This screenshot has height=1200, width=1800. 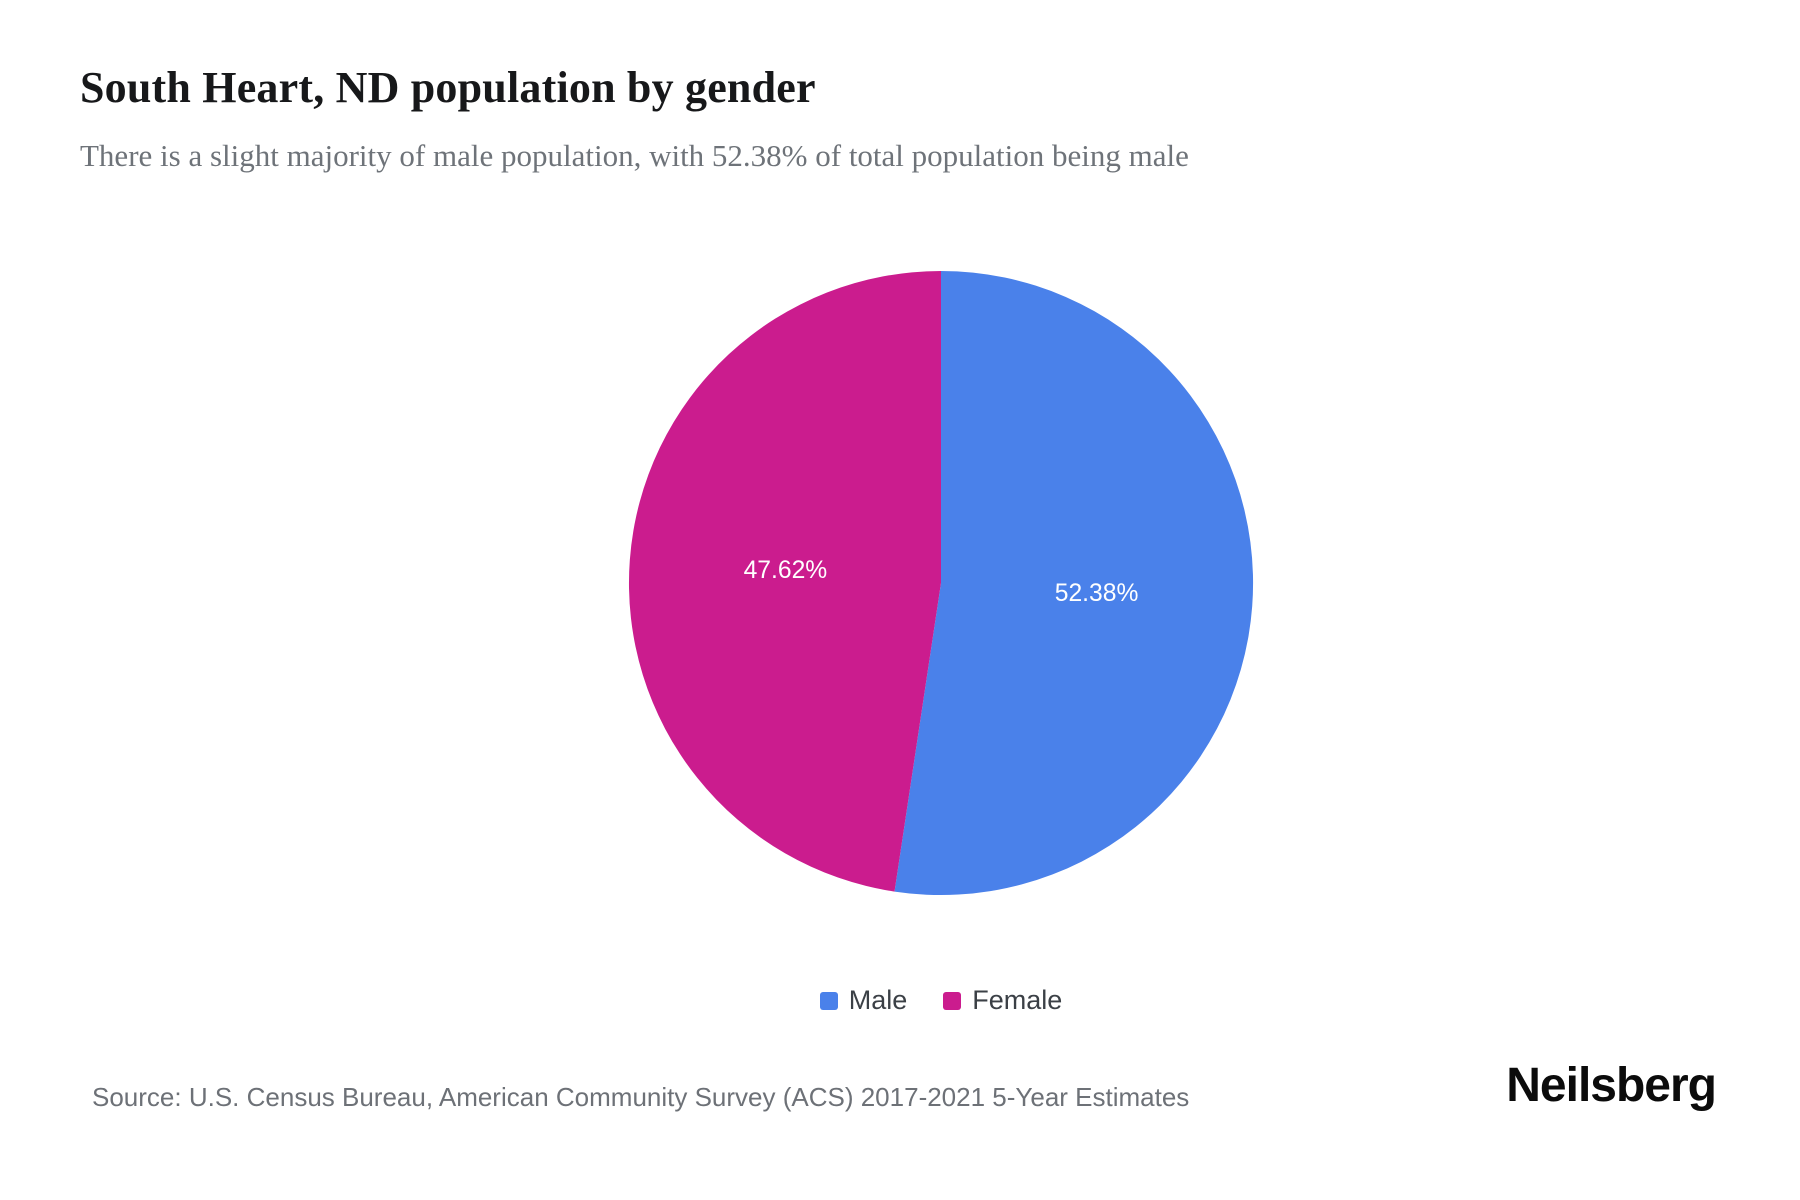 What do you see at coordinates (878, 1000) in the screenshot?
I see `legend-label-male: Male` at bounding box center [878, 1000].